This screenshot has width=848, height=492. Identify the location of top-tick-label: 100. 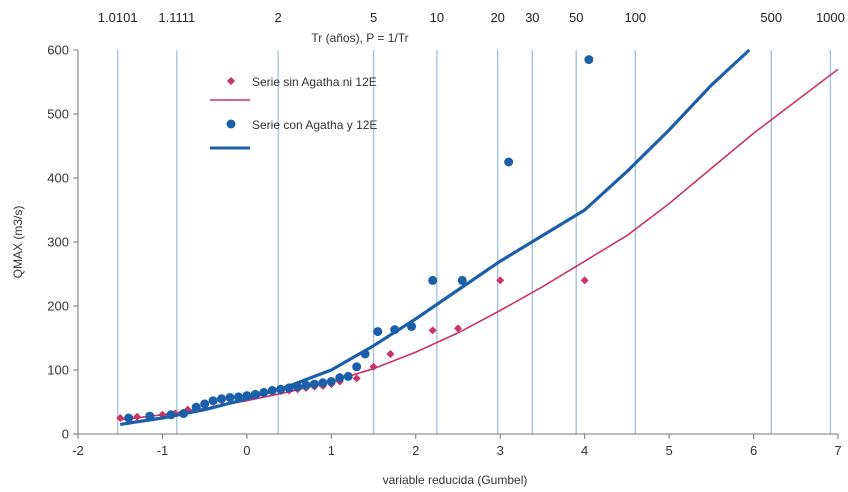
(635, 17).